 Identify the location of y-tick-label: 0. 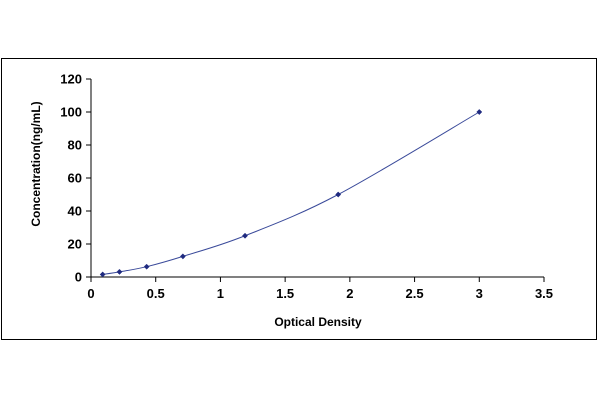
(78, 277).